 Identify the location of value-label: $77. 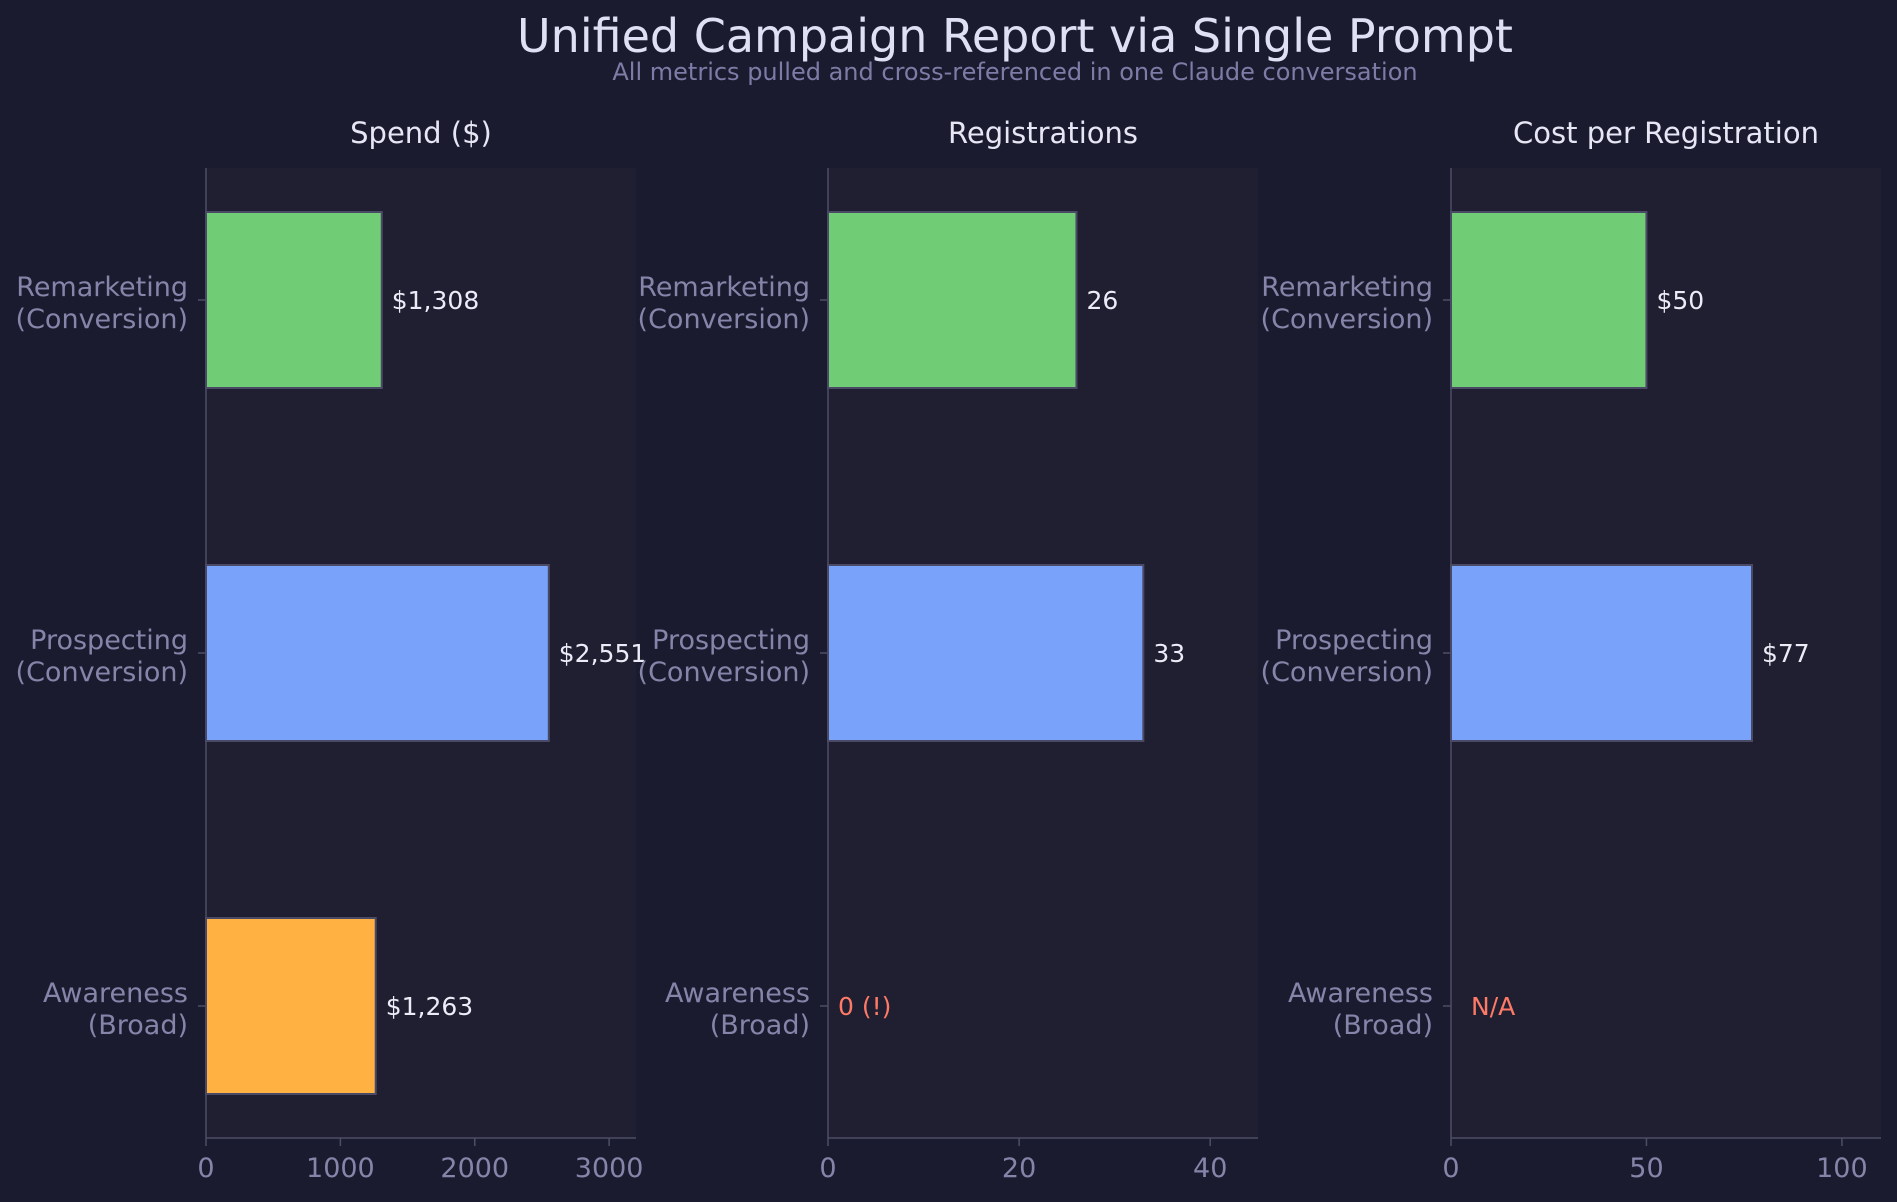
(1786, 653).